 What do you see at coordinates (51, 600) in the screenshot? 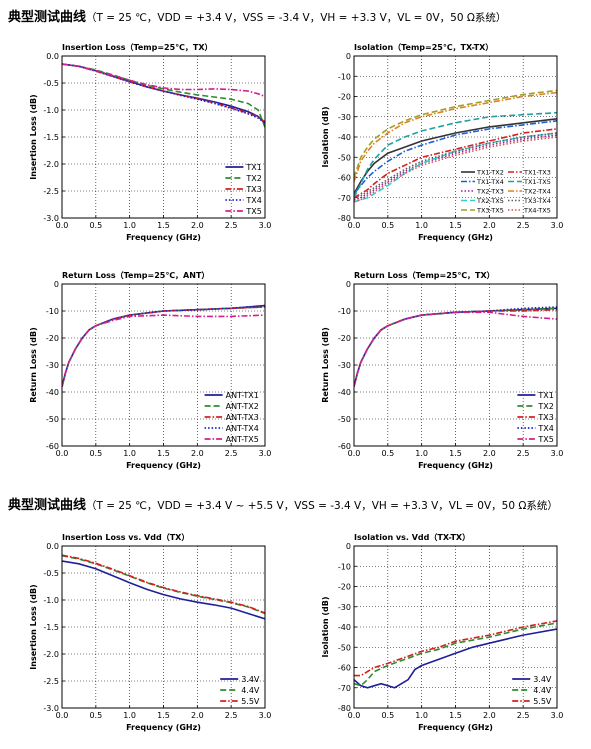
I see `y-tick-label: -1.0` at bounding box center [51, 600].